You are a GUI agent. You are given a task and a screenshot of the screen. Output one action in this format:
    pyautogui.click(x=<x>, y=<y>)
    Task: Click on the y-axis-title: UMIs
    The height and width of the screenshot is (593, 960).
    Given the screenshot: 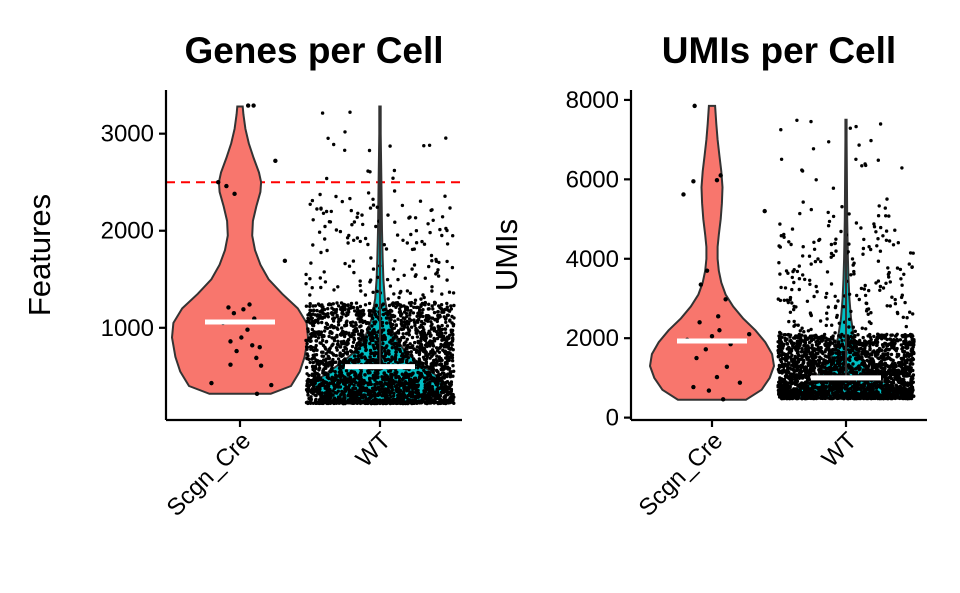 What is the action you would take?
    pyautogui.click(x=506, y=255)
    